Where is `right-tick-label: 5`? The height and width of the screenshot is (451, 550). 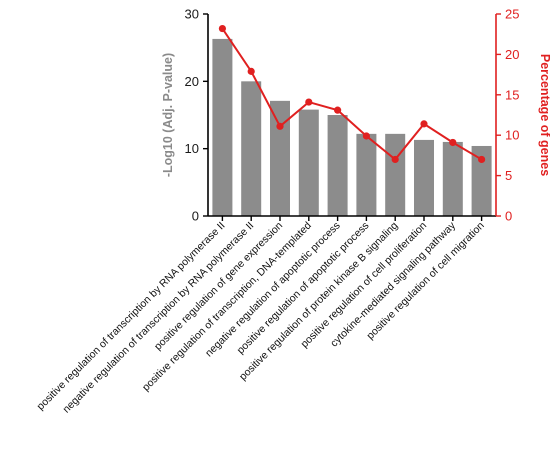
right-tick-label: 5 is located at coordinates (508, 175).